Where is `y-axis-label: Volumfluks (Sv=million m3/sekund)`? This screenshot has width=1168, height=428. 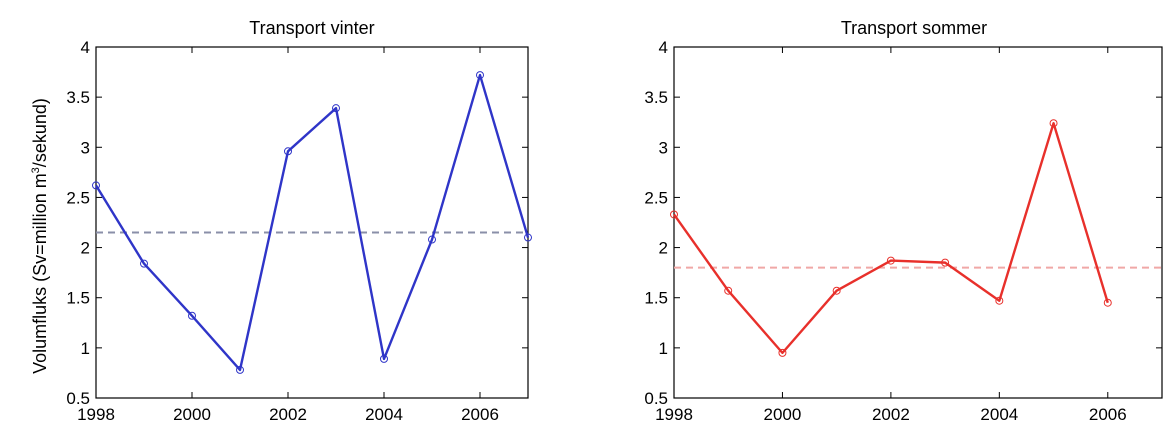
y-axis-label: Volumfluks (Sv=million m3/sekund) is located at coordinates (40, 236).